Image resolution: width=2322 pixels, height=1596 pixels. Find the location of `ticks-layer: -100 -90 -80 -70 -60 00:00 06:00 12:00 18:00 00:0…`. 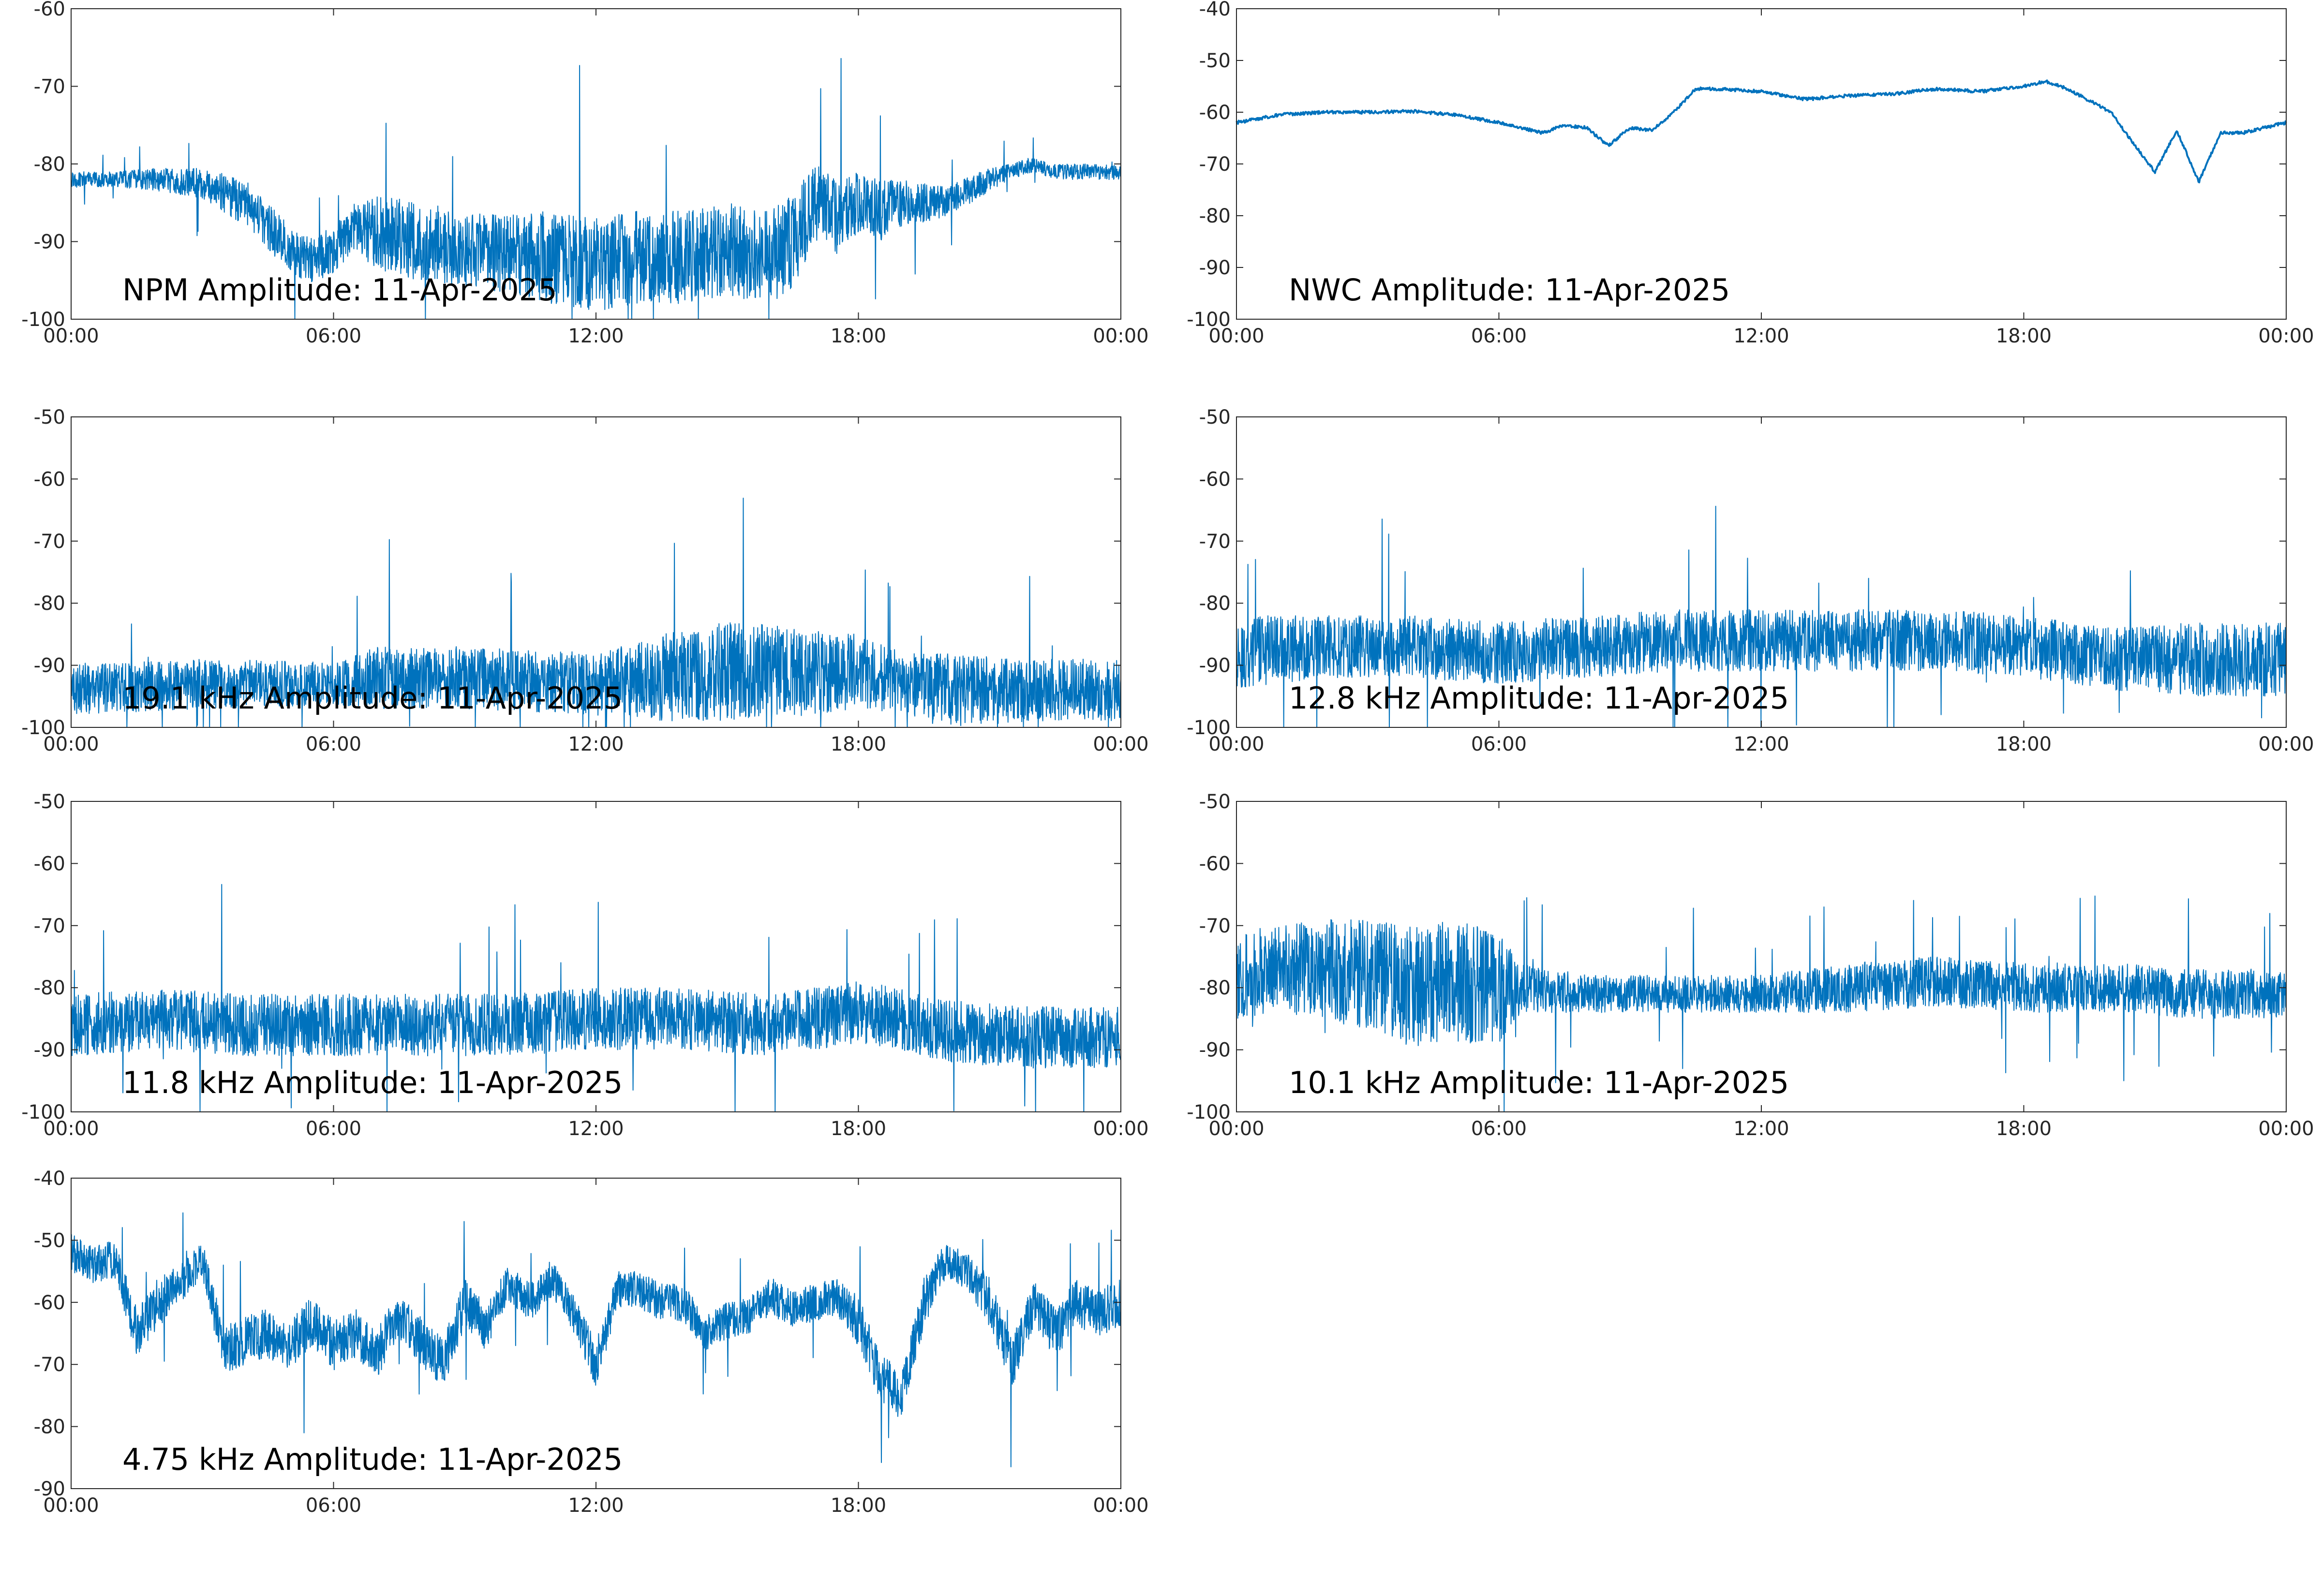

ticks-layer: -100 -90 -80 -70 -60 00:00 06:00 12:00 18:00 00:0… is located at coordinates (584, 173).